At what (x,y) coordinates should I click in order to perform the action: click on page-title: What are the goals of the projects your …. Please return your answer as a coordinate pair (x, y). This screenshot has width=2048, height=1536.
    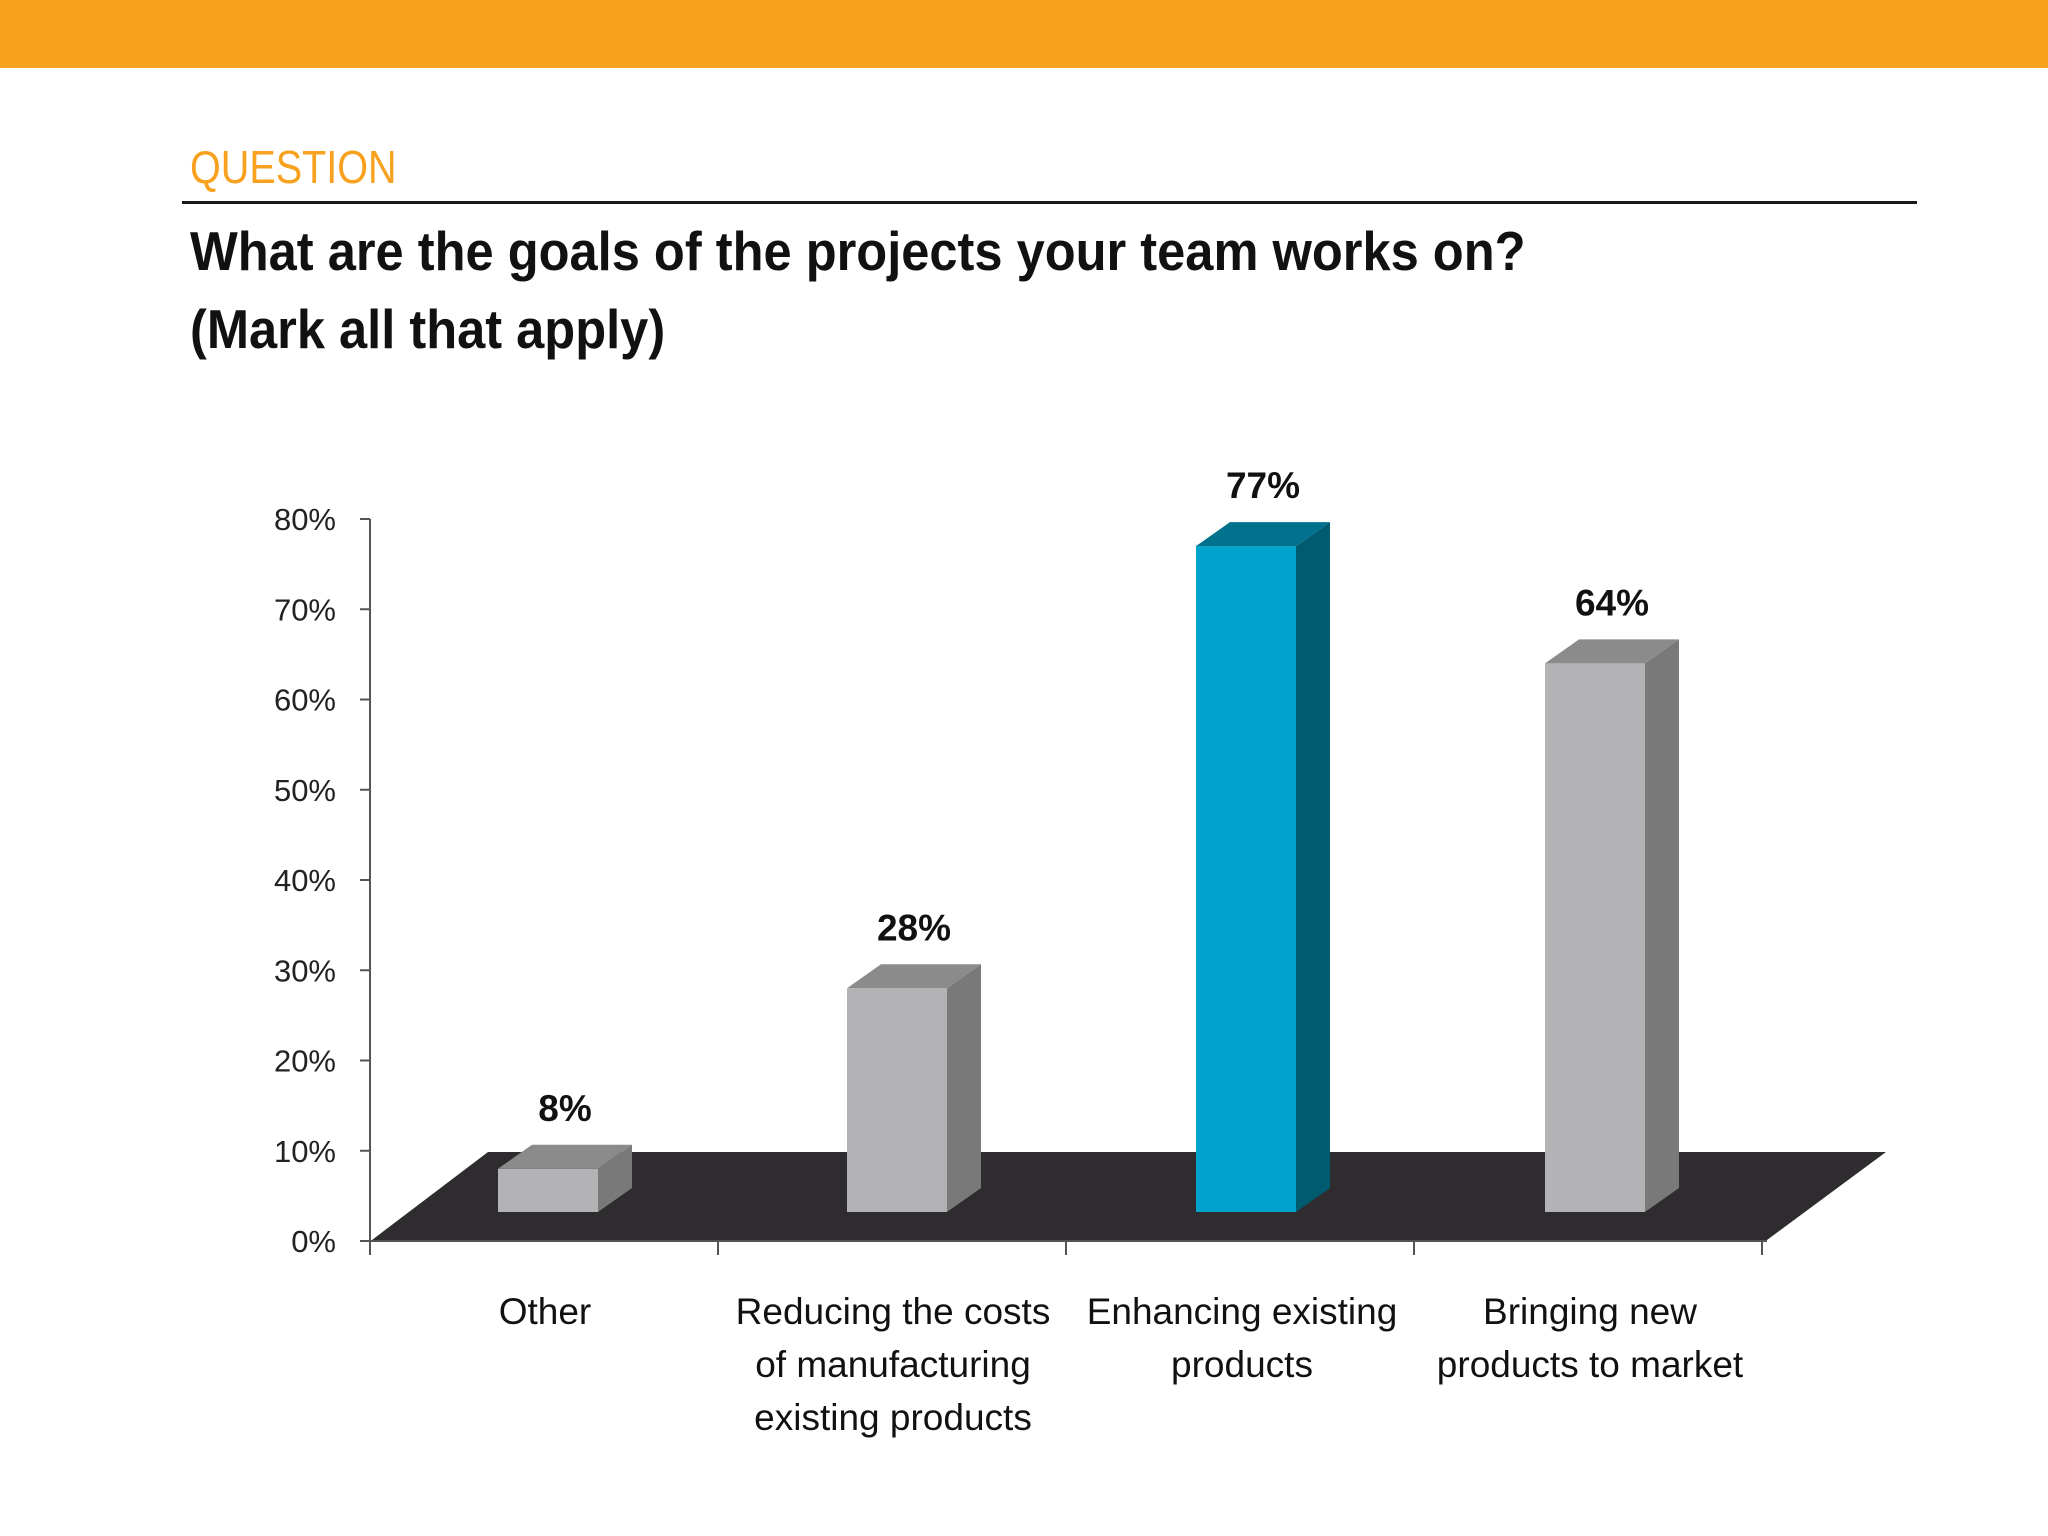
    Looking at the image, I should click on (858, 290).